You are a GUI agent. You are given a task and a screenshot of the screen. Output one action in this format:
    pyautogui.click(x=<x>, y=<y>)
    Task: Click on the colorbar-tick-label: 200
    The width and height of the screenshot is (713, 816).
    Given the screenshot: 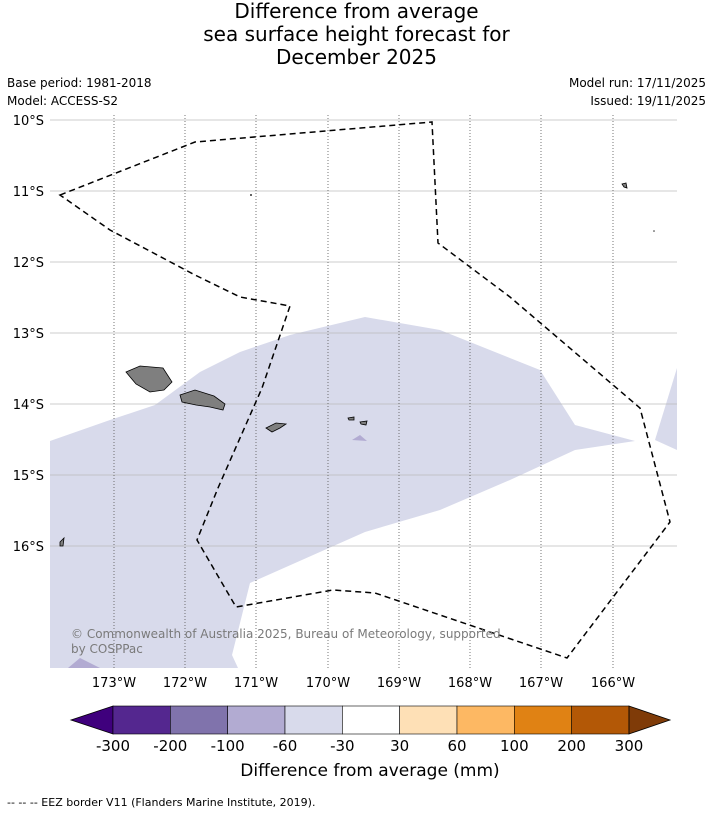 What is the action you would take?
    pyautogui.click(x=571, y=746)
    